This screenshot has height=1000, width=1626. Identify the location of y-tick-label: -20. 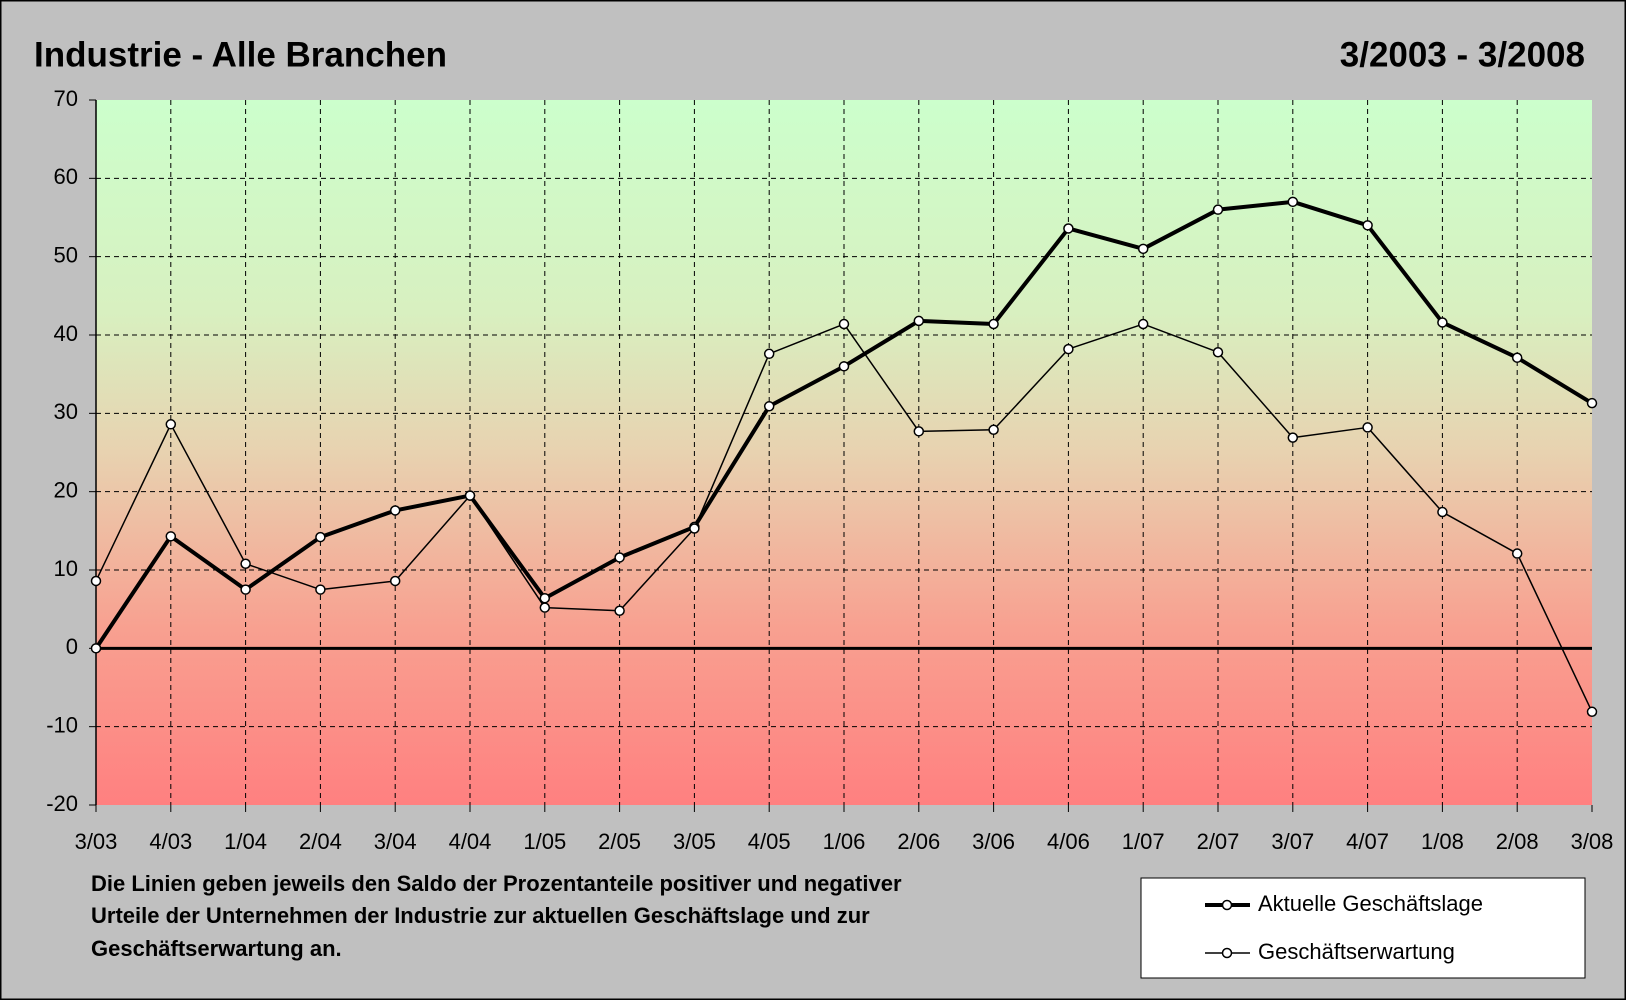
(62, 803).